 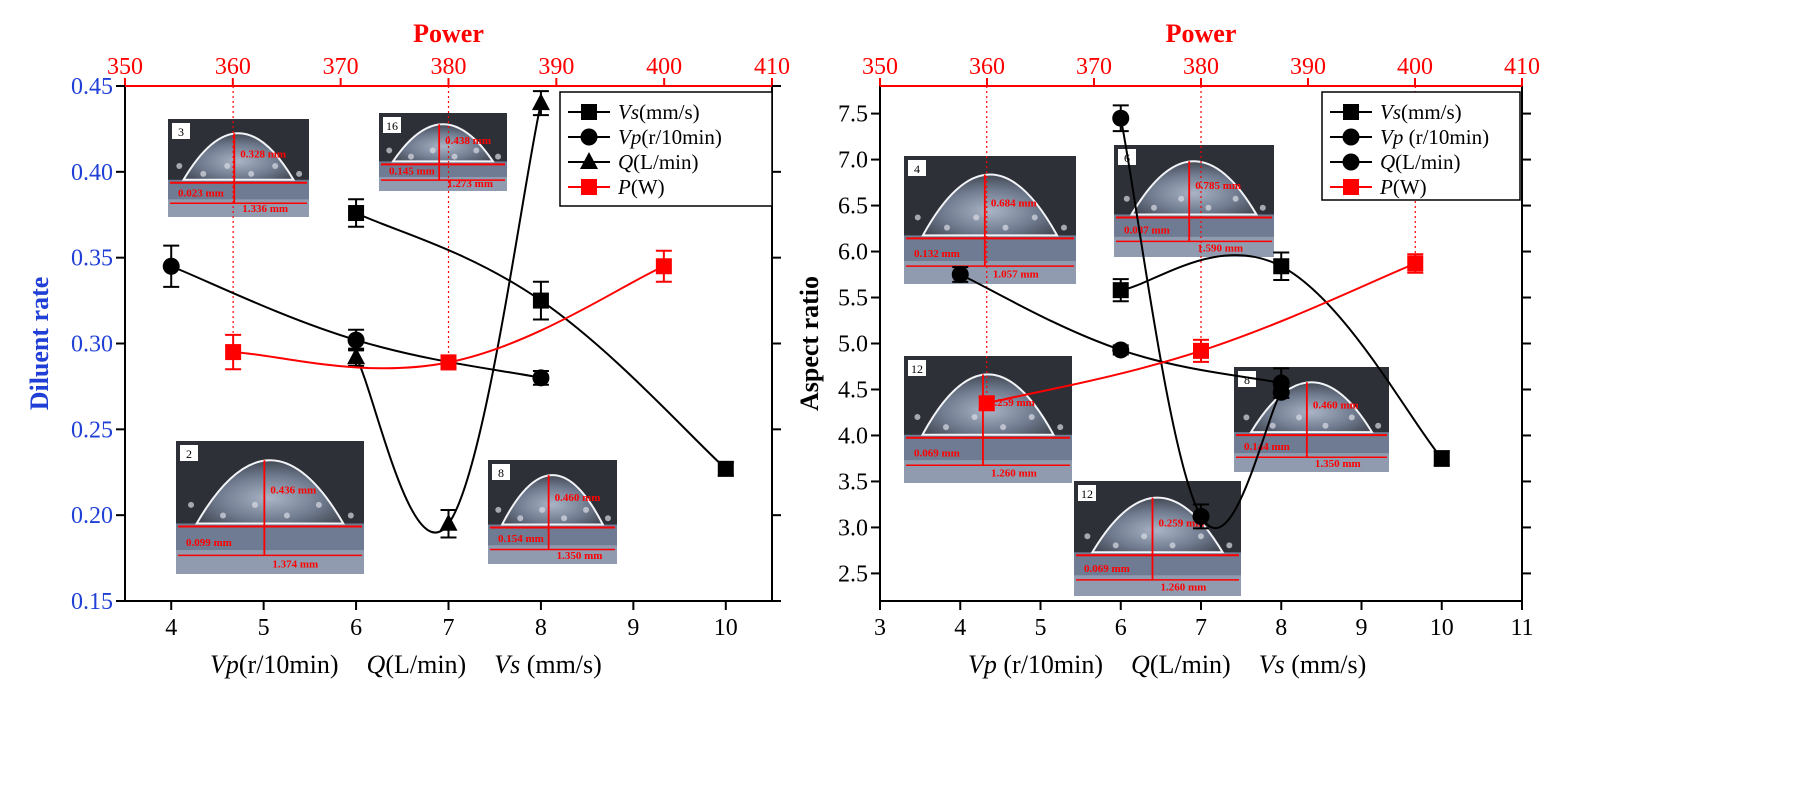 I want to click on photo-label-c: 0.438 mm, so click(x=468, y=141).